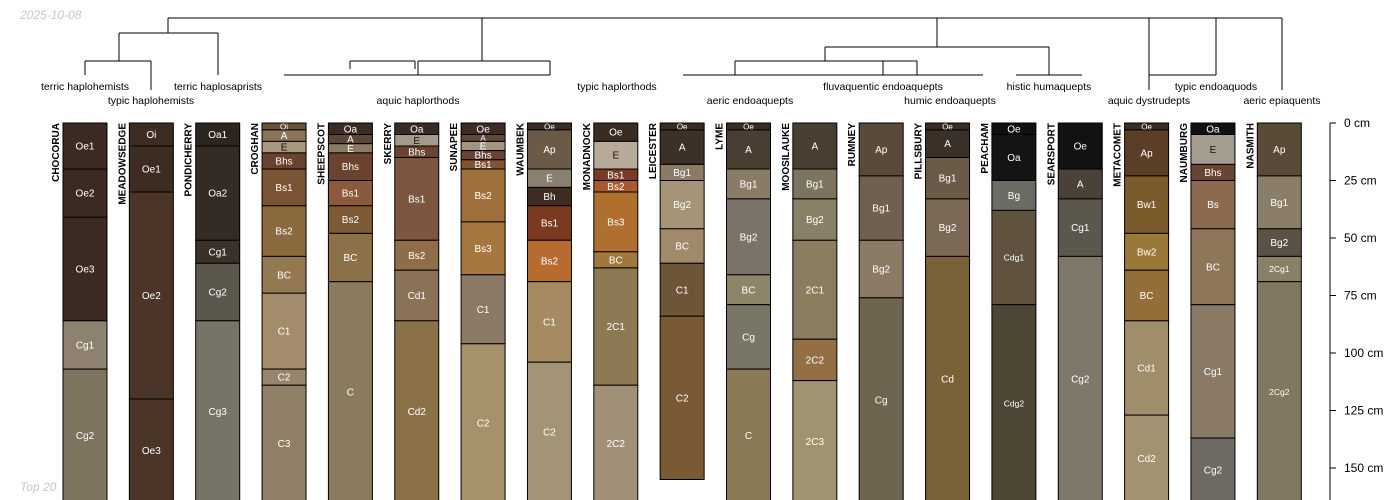 The height and width of the screenshot is (500, 1400). Describe the element at coordinates (218, 410) in the screenshot. I see `horizon-cg3` at that location.